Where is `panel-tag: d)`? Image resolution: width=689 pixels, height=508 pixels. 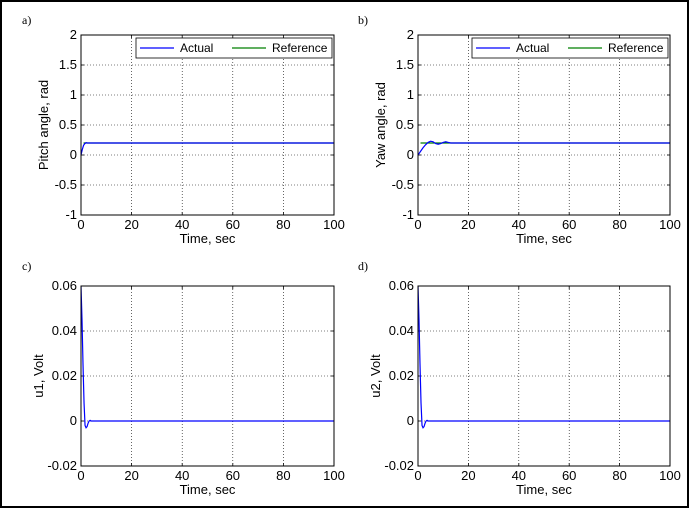 panel-tag: d) is located at coordinates (363, 266).